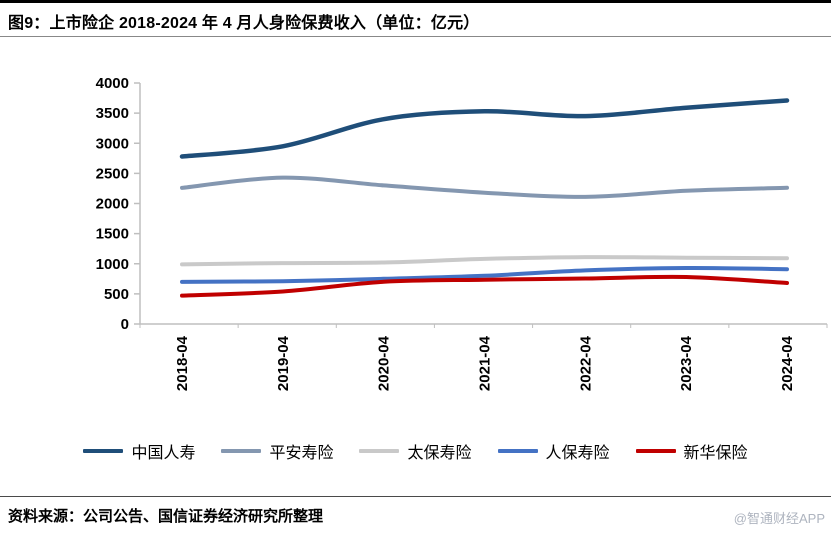 The height and width of the screenshot is (536, 831). I want to click on y-axis-label: 4000, so click(112, 83).